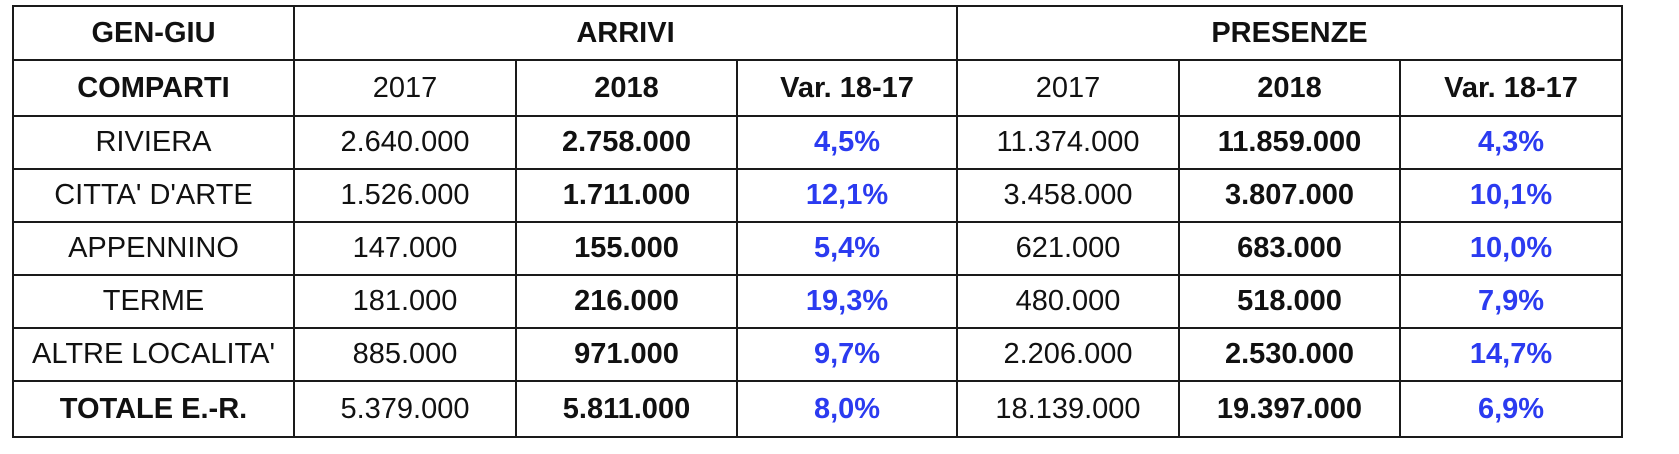 Image resolution: width=1679 pixels, height=454 pixels. What do you see at coordinates (153, 248) in the screenshot?
I see `comparto-label: APPENNINO` at bounding box center [153, 248].